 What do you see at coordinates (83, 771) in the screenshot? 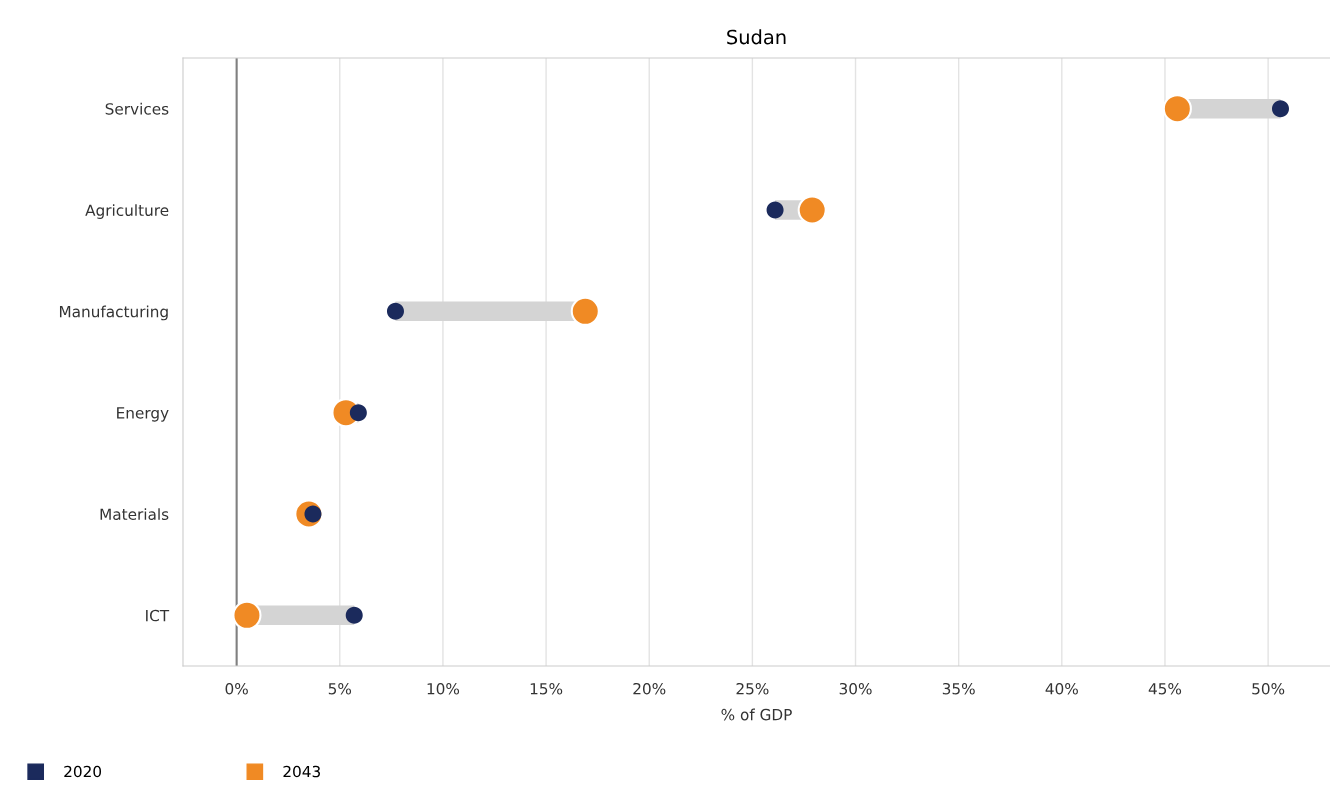
I see `legend-label: 2020` at bounding box center [83, 771].